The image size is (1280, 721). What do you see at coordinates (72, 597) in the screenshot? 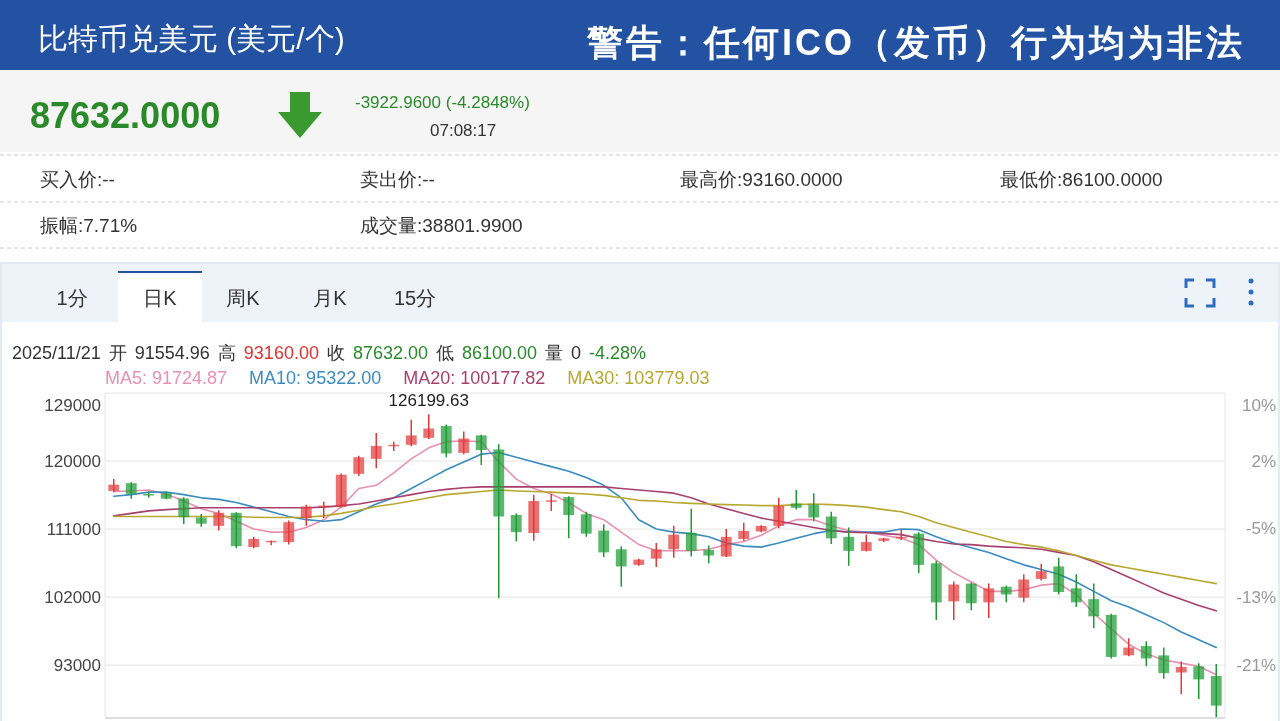
I see `y-tick-label: 102000` at bounding box center [72, 597].